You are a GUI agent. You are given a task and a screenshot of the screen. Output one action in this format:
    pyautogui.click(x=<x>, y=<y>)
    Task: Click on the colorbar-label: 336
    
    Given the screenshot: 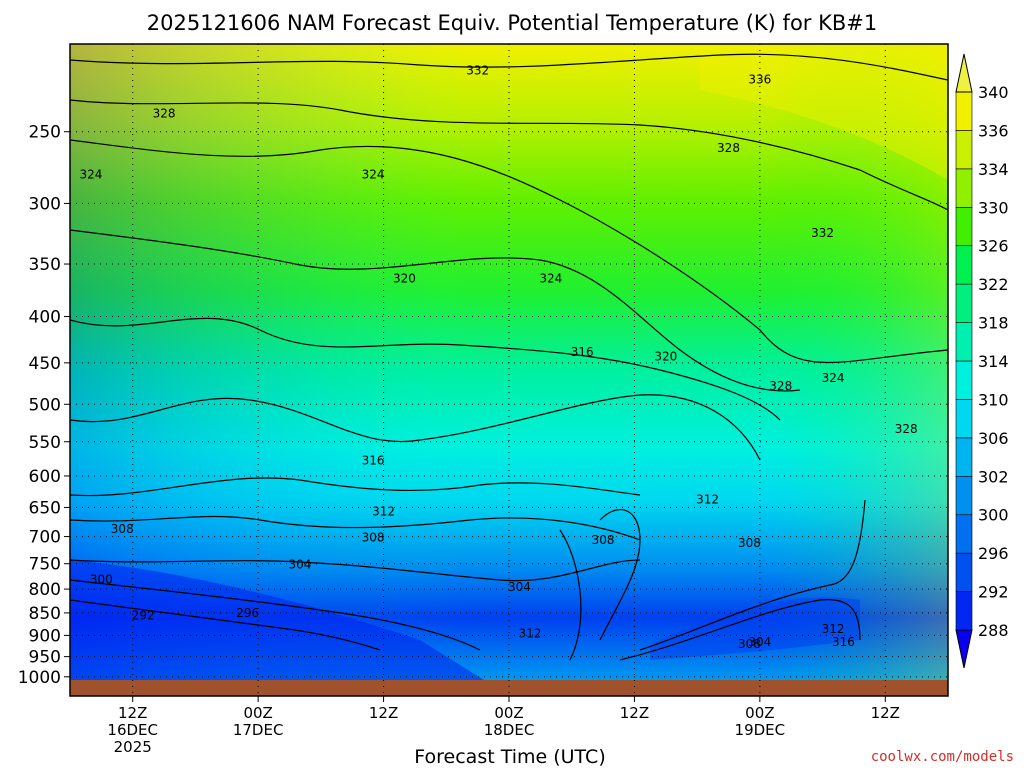 What is the action you would take?
    pyautogui.click(x=993, y=130)
    